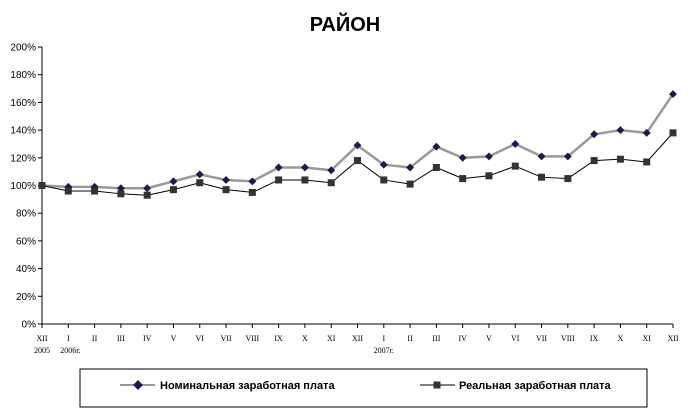 The width and height of the screenshot is (690, 412). What do you see at coordinates (26, 214) in the screenshot?
I see `y-tick-label: 80%` at bounding box center [26, 214].